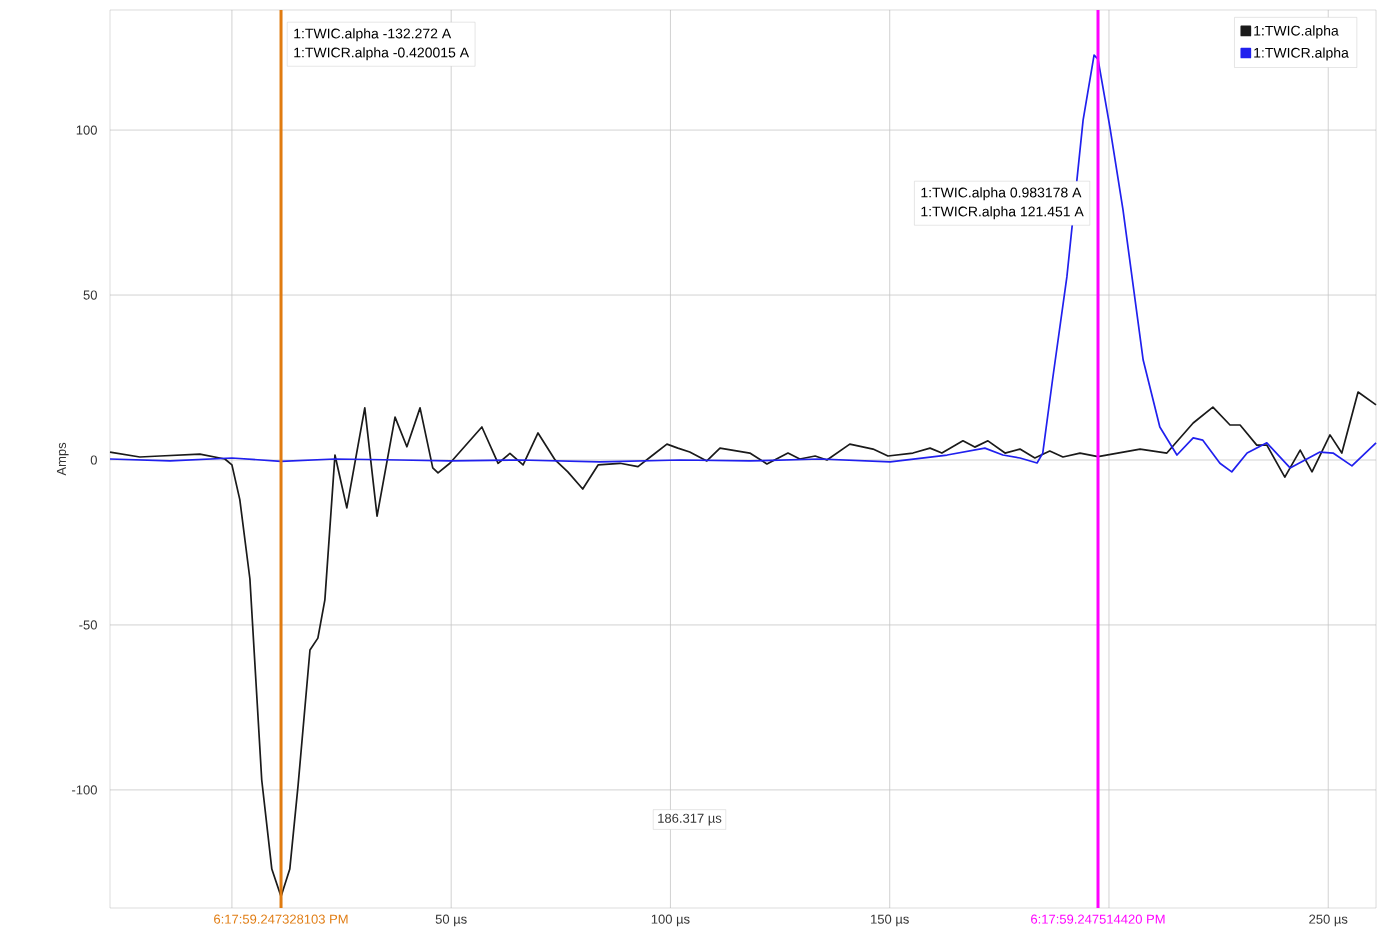 This screenshot has width=1383, height=941. Describe the element at coordinates (1001, 194) in the screenshot. I see `annotation: 1:TWIC.alpha 0.983178 A` at that location.